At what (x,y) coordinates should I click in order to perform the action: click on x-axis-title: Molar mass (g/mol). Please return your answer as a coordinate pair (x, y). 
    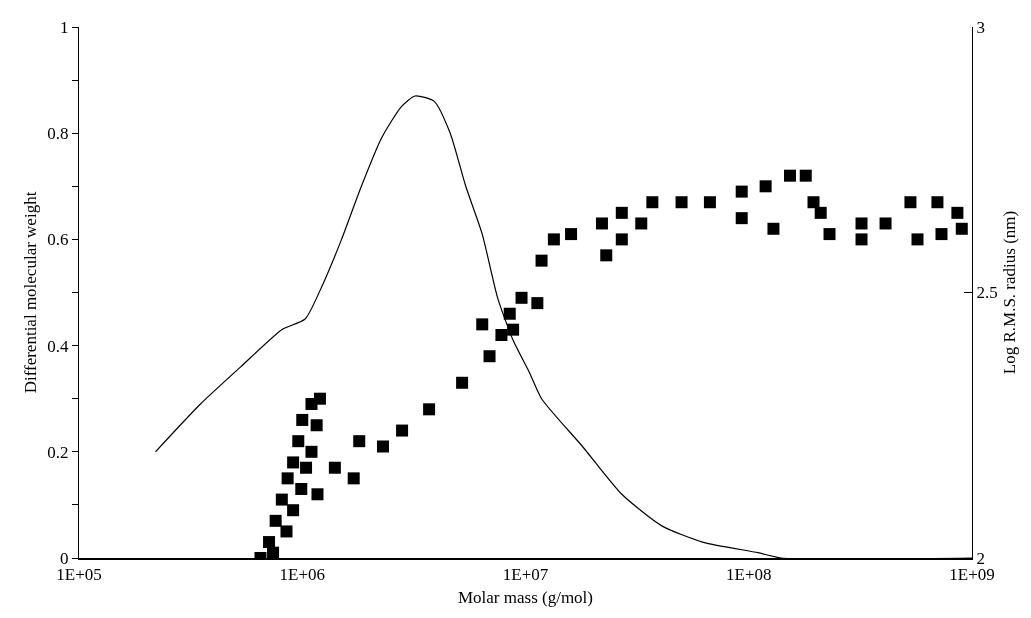
    Looking at the image, I should click on (525, 598).